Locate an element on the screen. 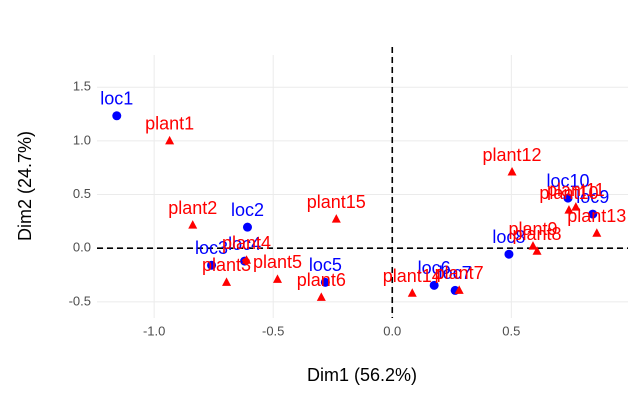 The height and width of the screenshot is (400, 640). point-label: plant5 is located at coordinates (277, 262).